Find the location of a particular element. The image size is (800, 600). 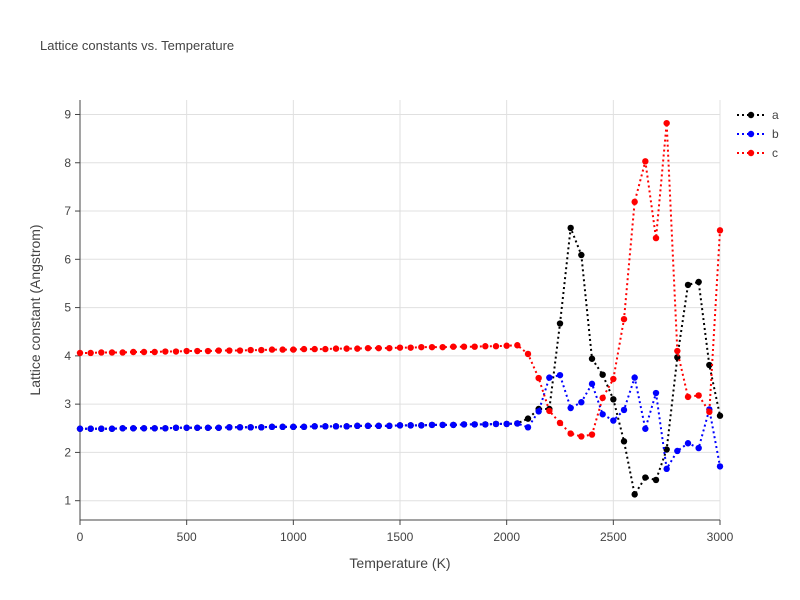

chart-title: Lattice constants vs. Temperature is located at coordinates (137, 45).